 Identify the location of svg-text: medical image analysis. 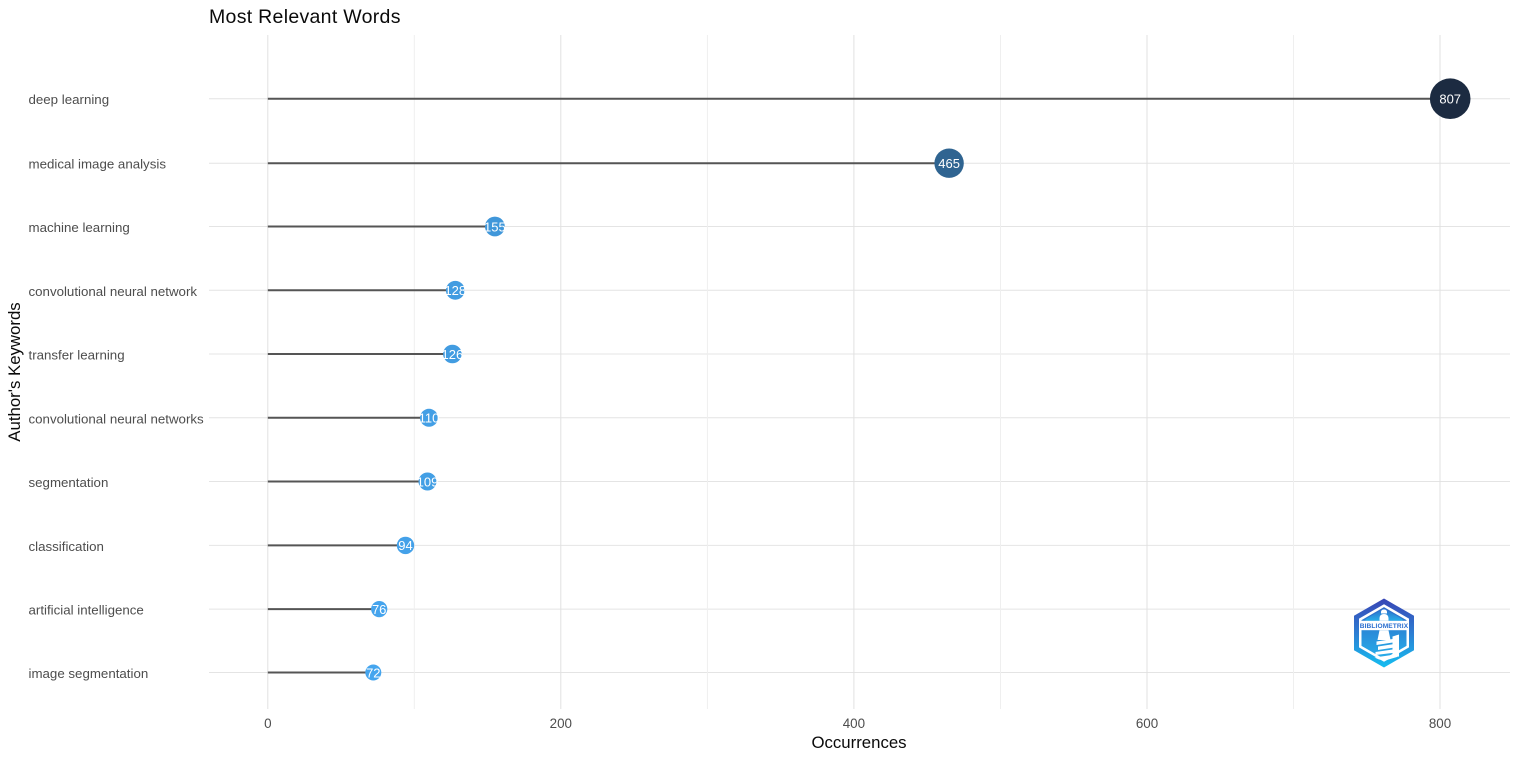
(98, 164).